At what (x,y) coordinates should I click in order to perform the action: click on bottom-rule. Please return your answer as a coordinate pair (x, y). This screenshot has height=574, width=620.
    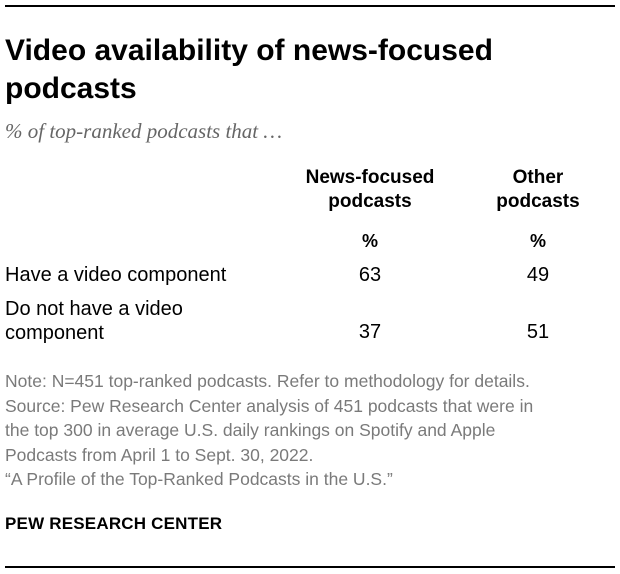
    Looking at the image, I should click on (310, 567).